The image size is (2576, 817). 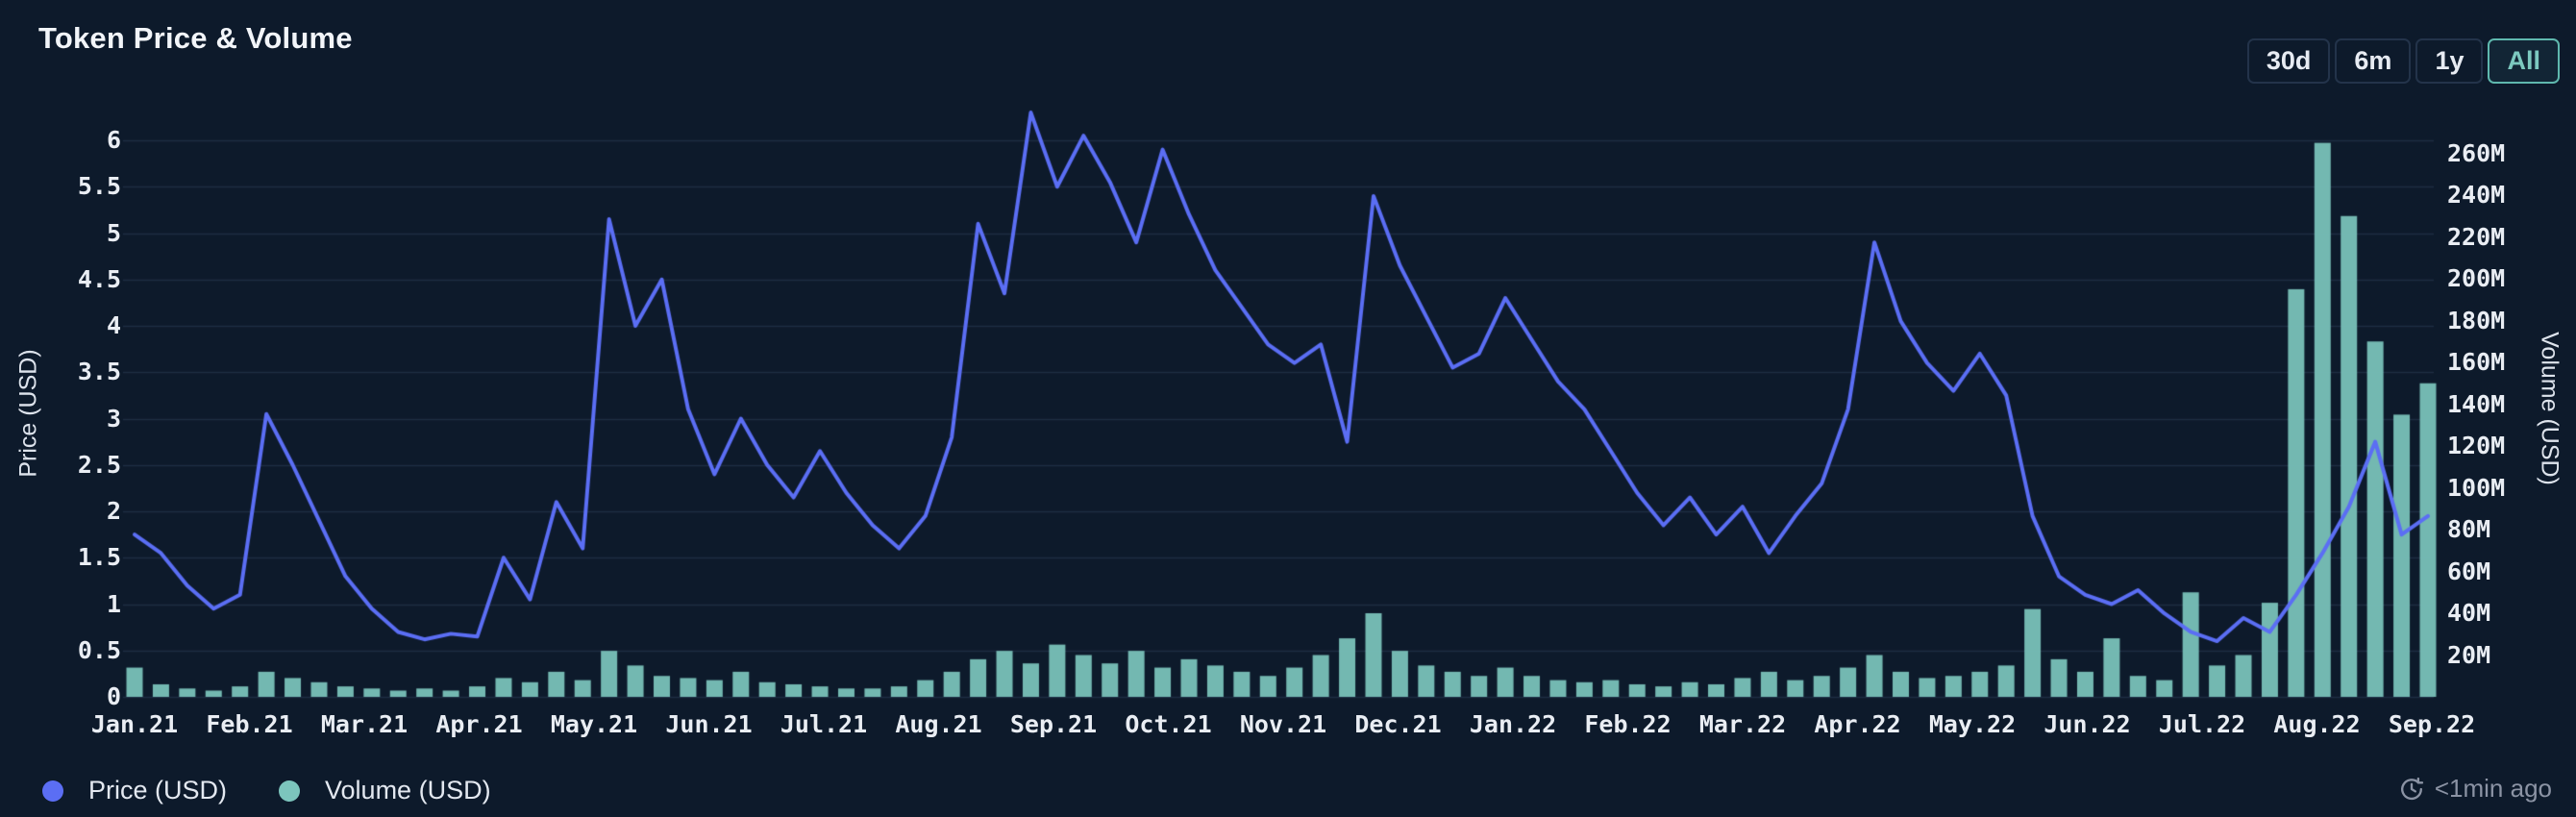 What do you see at coordinates (99, 649) in the screenshot?
I see `price-tick: 0.5` at bounding box center [99, 649].